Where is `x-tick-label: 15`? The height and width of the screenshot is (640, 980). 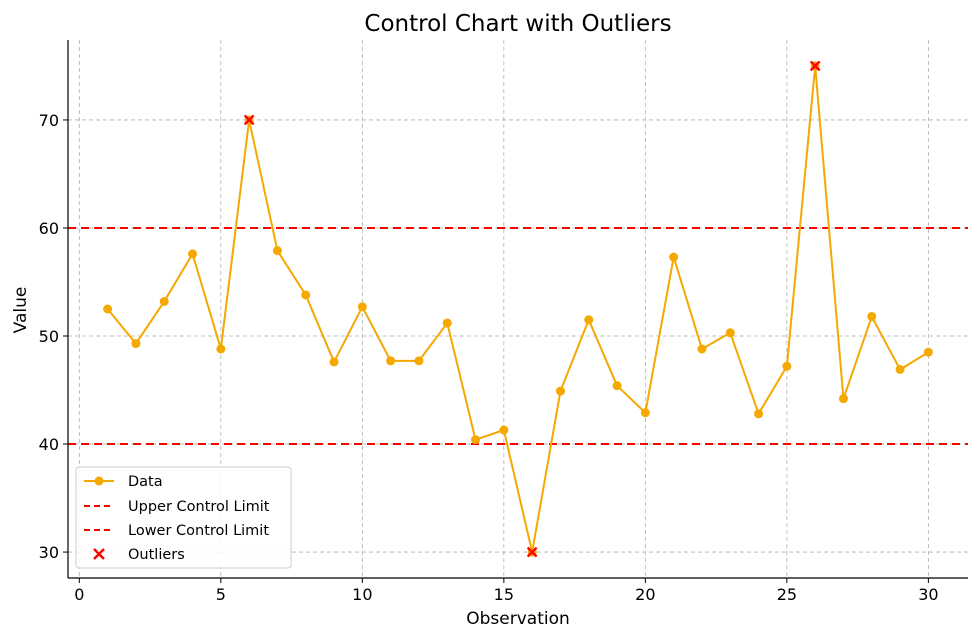
x-tick-label: 15 is located at coordinates (504, 594).